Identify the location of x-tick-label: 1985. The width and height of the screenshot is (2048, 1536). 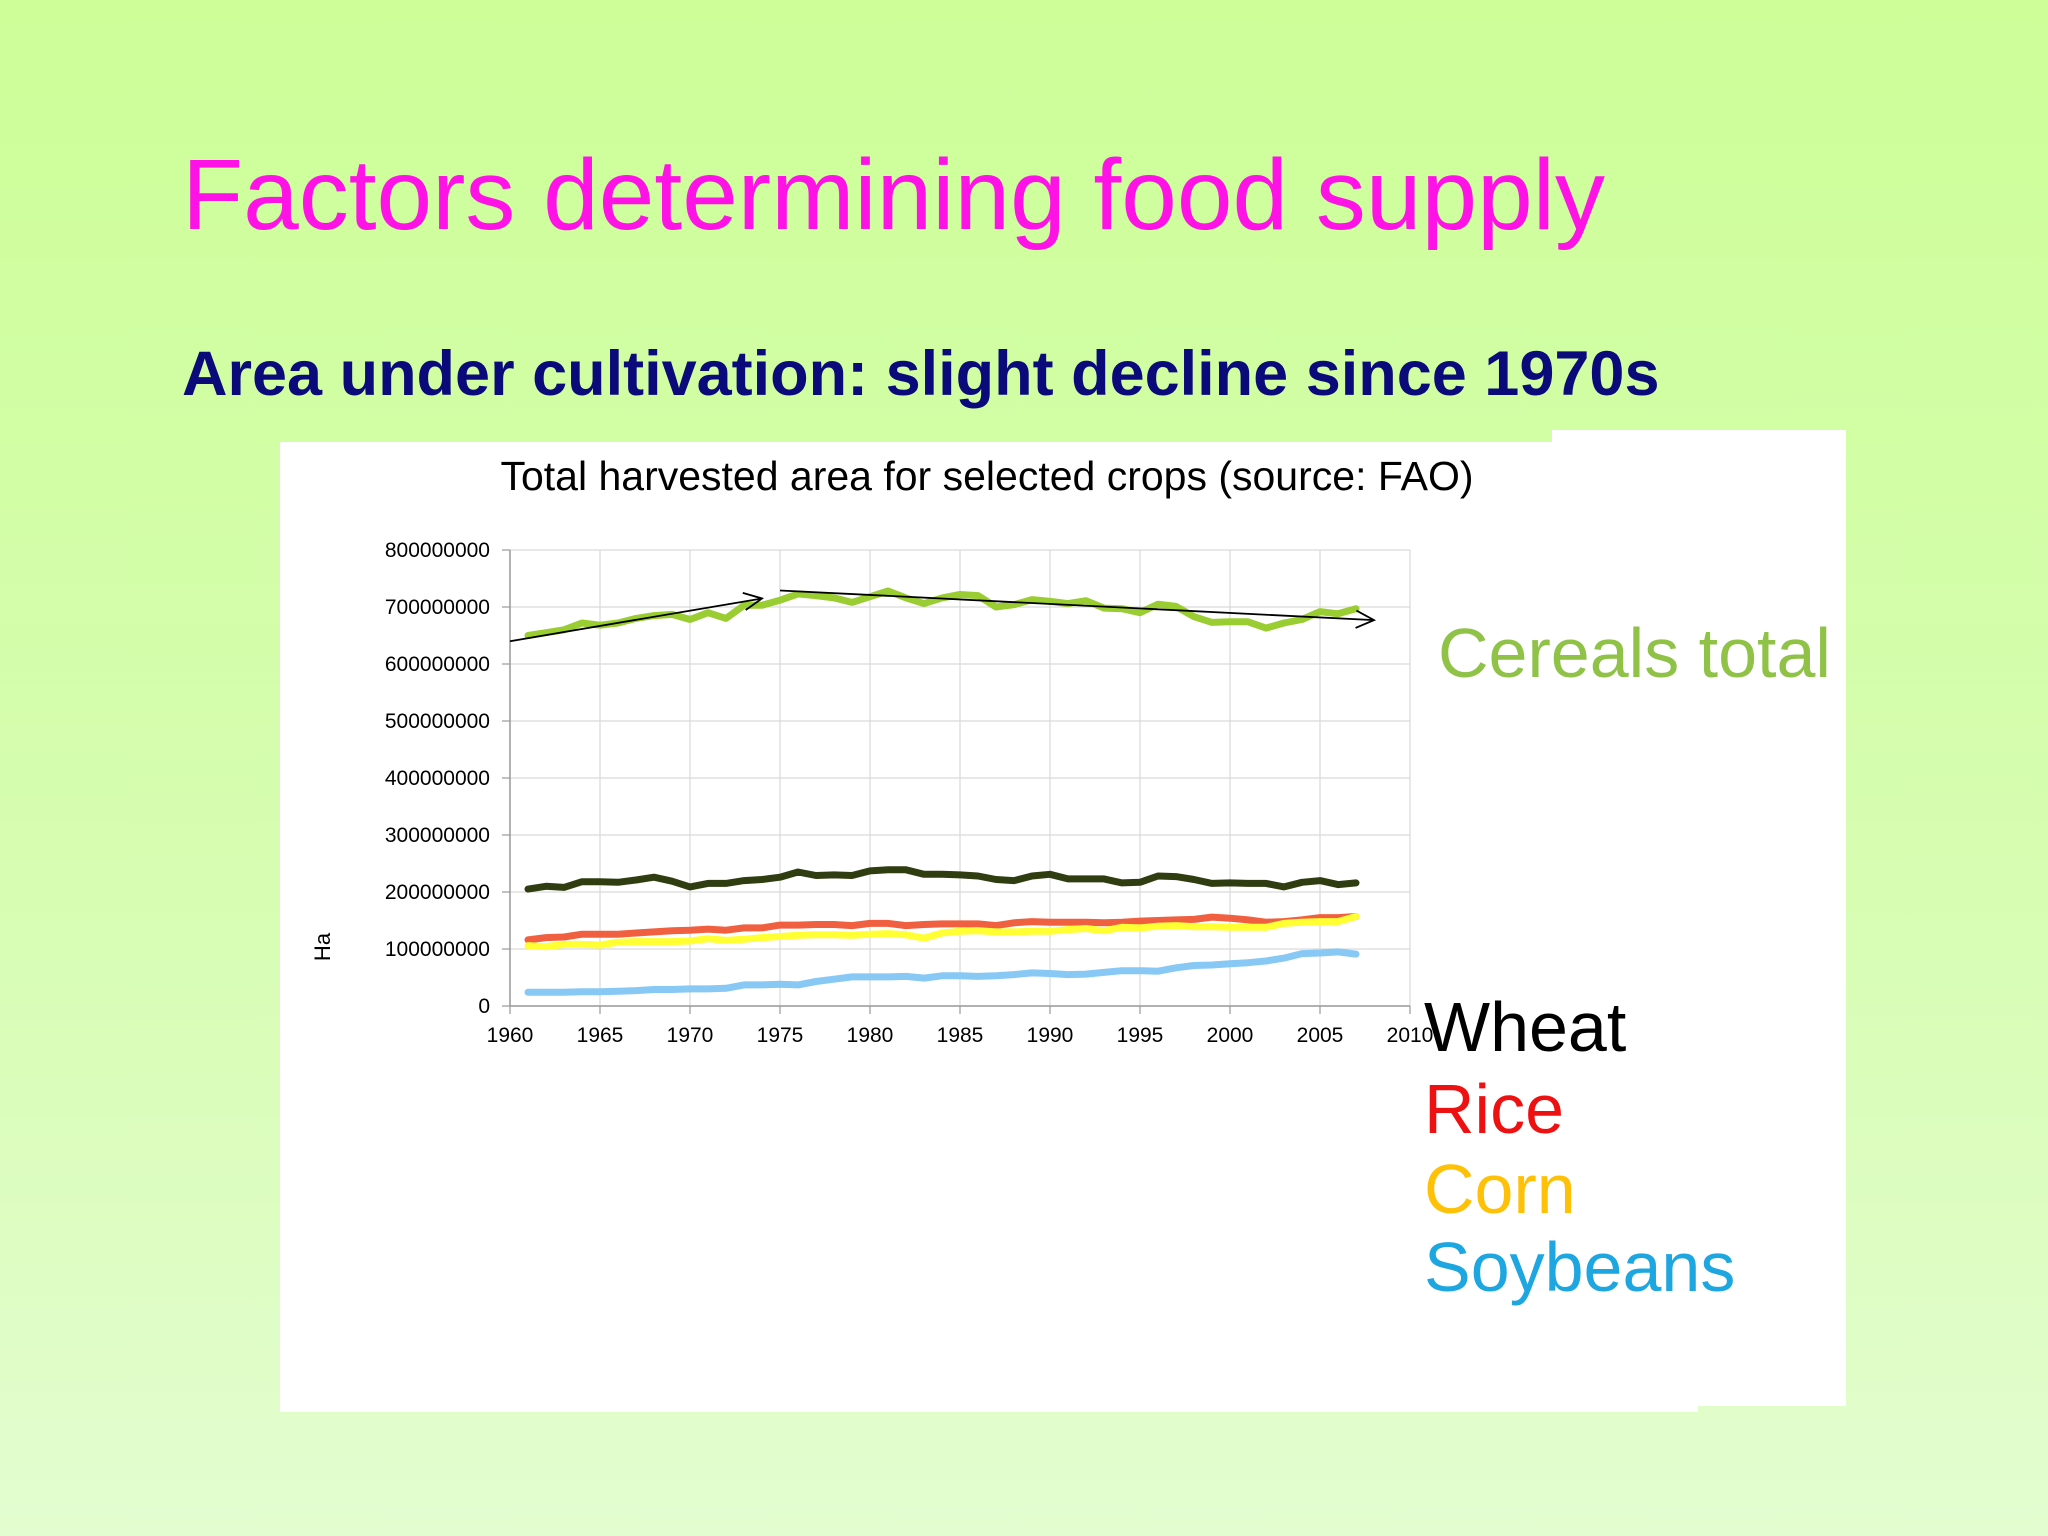
(960, 1035).